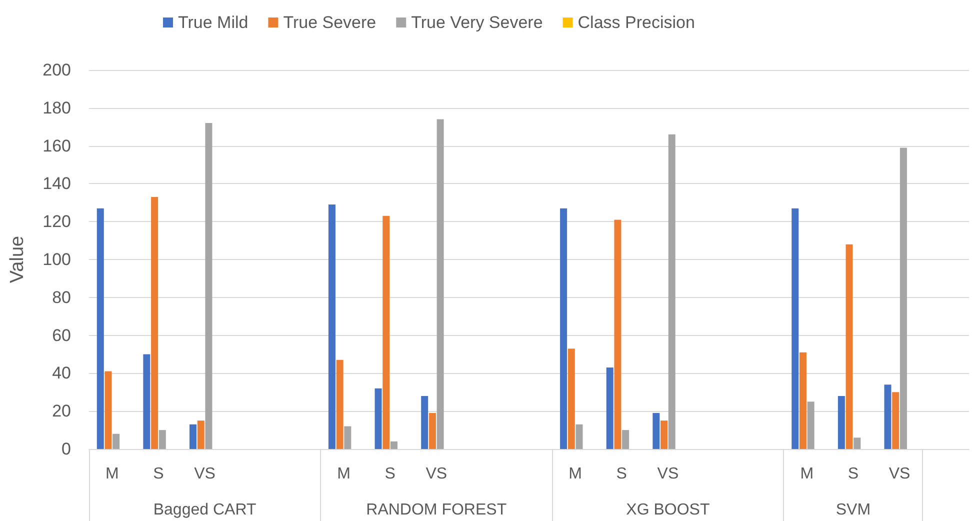 The width and height of the screenshot is (972, 521). What do you see at coordinates (213, 22) in the screenshot?
I see `legend-label: True Mild` at bounding box center [213, 22].